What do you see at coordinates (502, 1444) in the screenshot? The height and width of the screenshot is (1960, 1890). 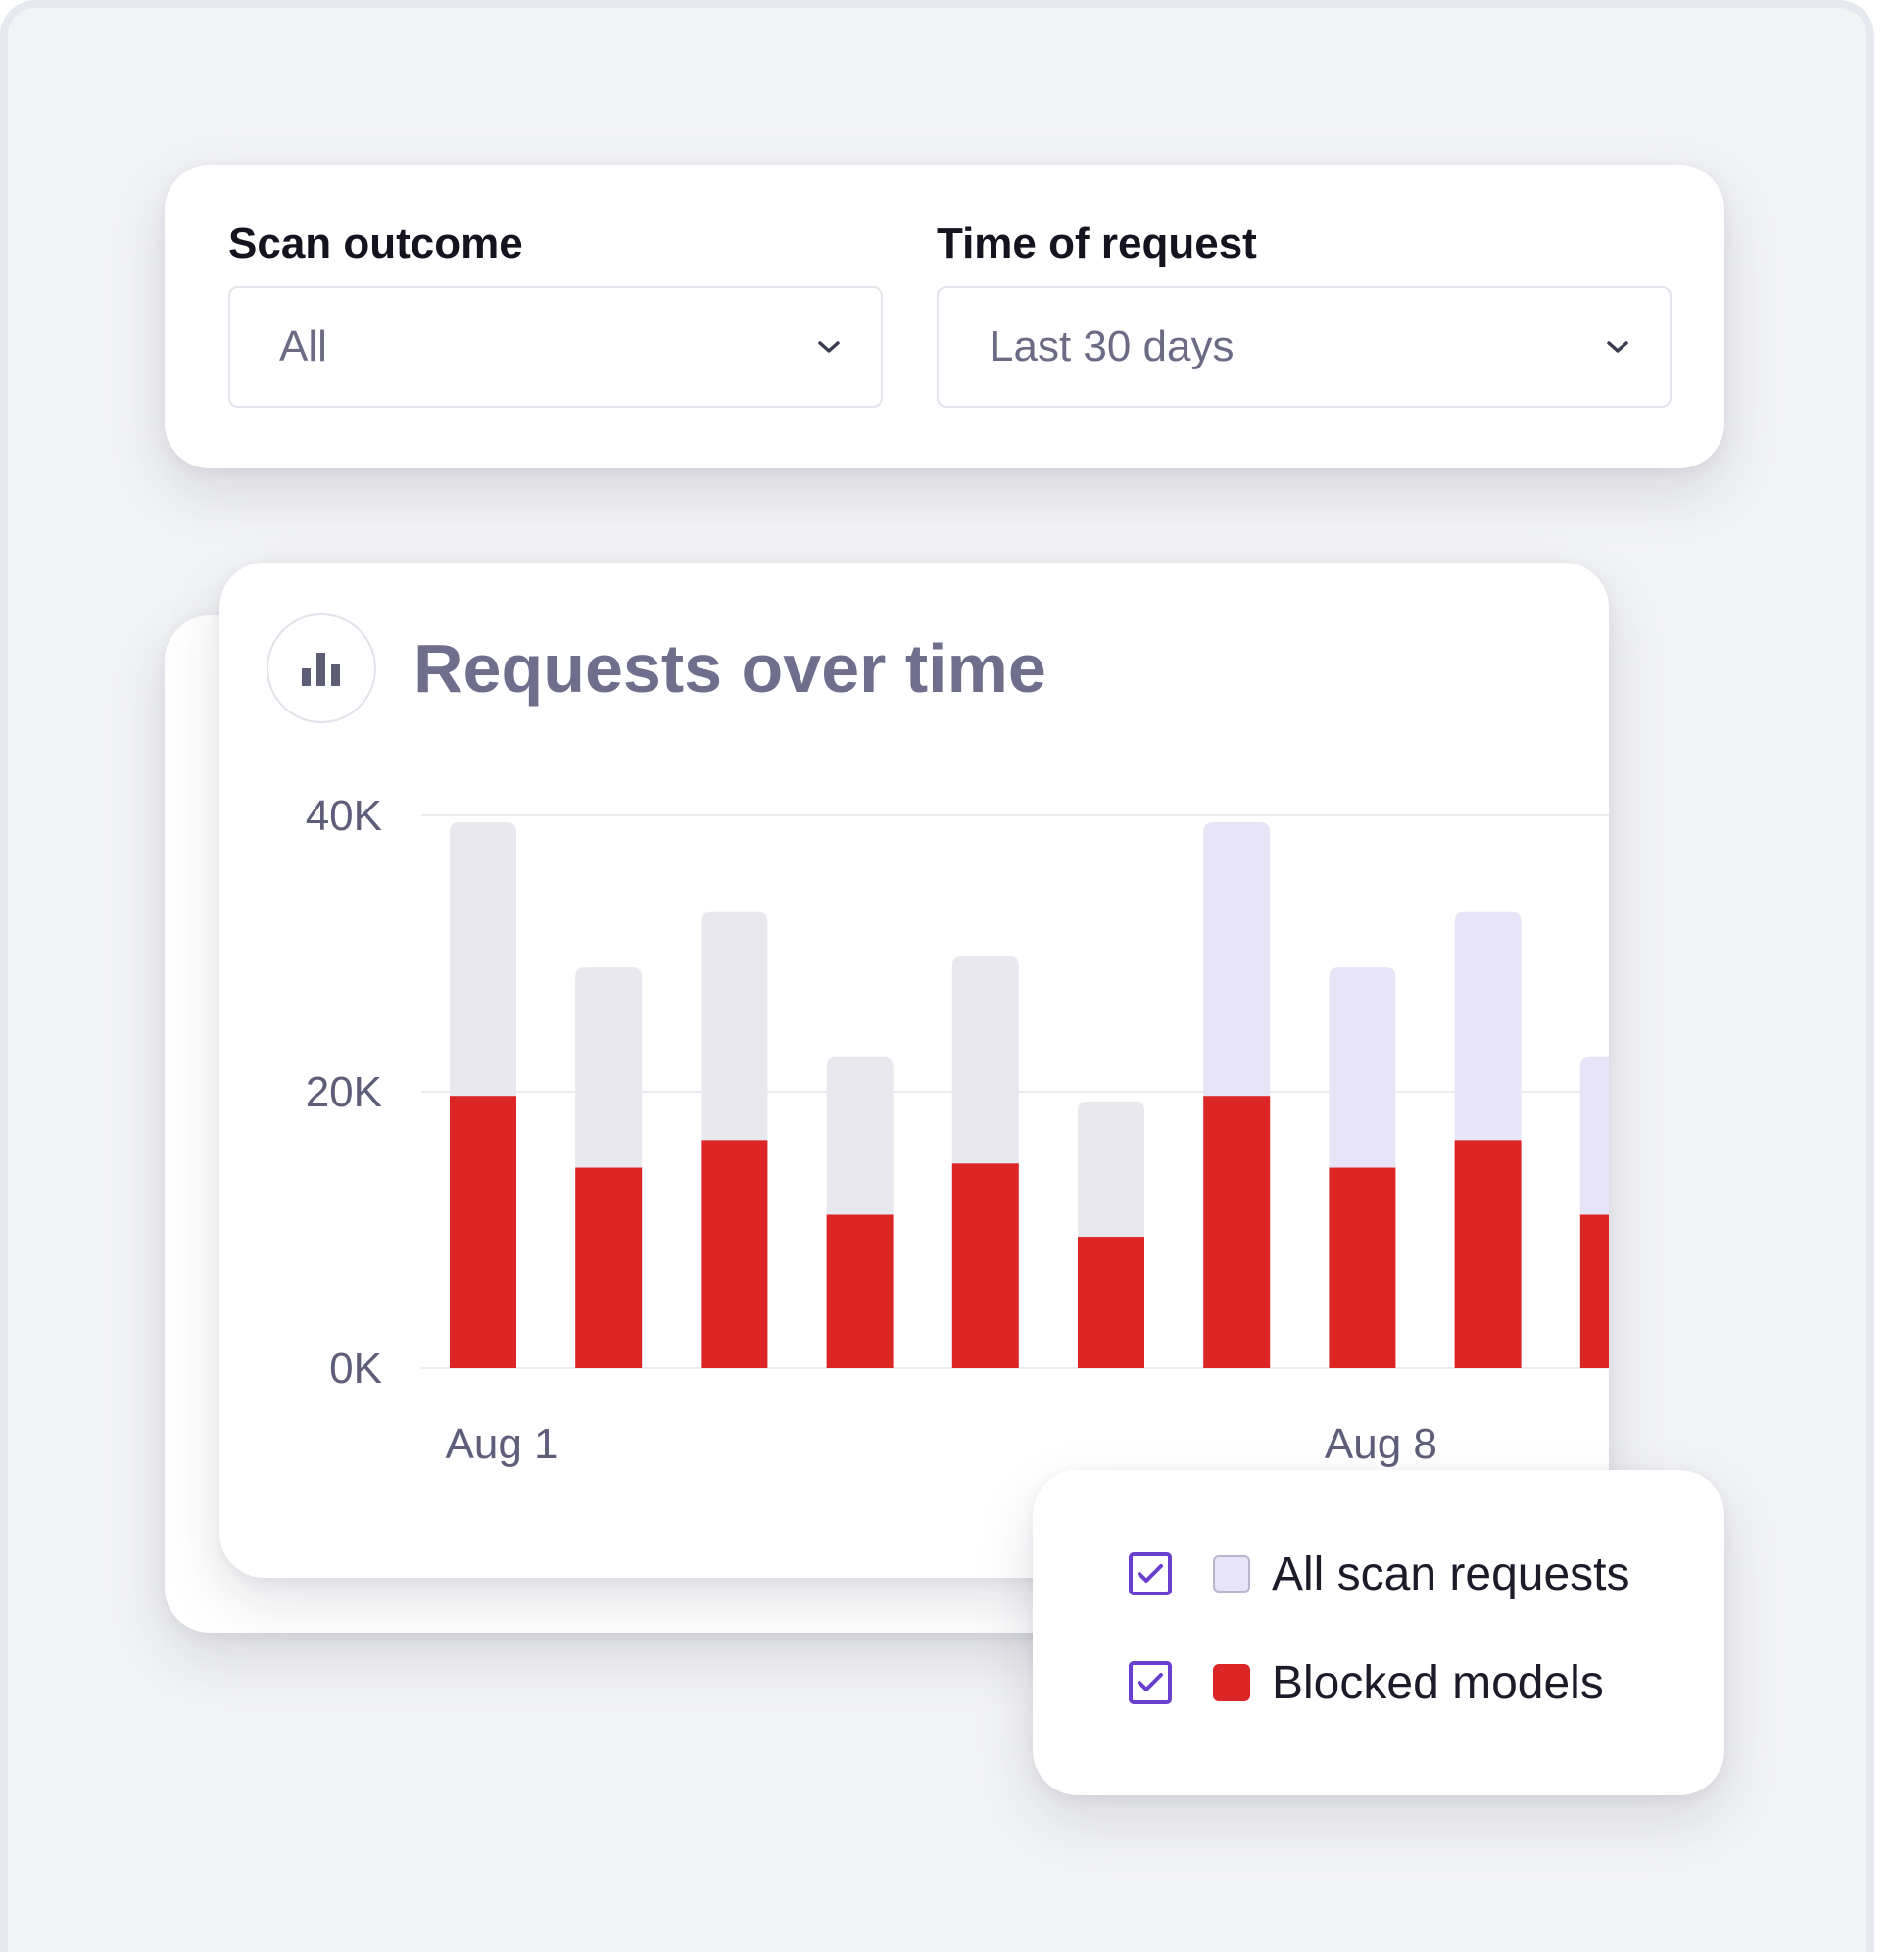 I see `x-tick-label: Aug 1` at bounding box center [502, 1444].